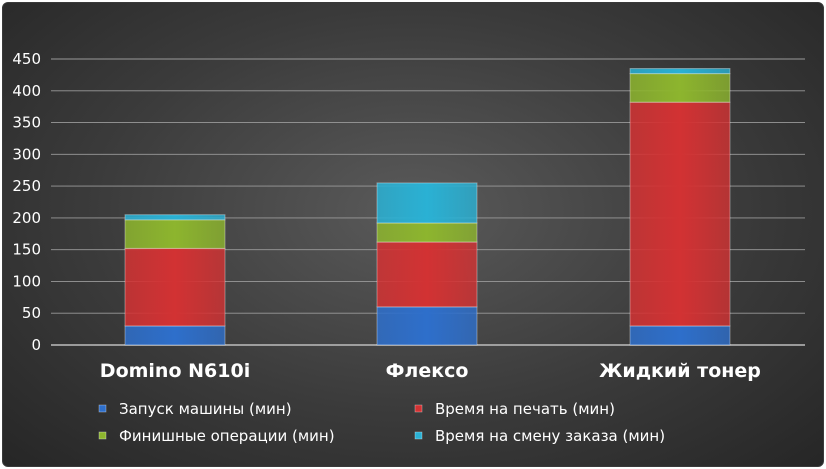 The height and width of the screenshot is (469, 826). What do you see at coordinates (205, 409) in the screenshot?
I see `legend-label: Запуск машины (мин)` at bounding box center [205, 409].